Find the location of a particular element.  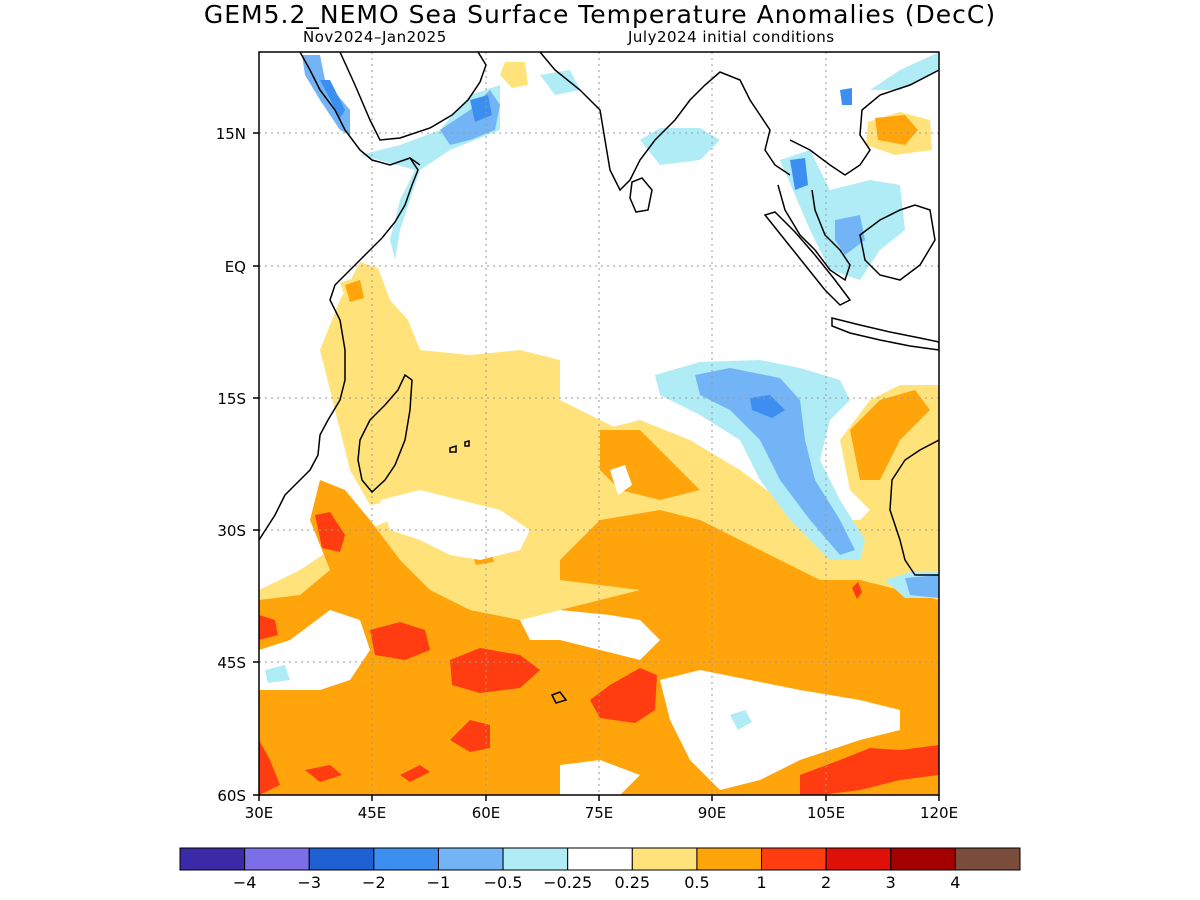

latitude-labels: 15N EQ 15S 30S 45S 60S is located at coordinates (231, 465).